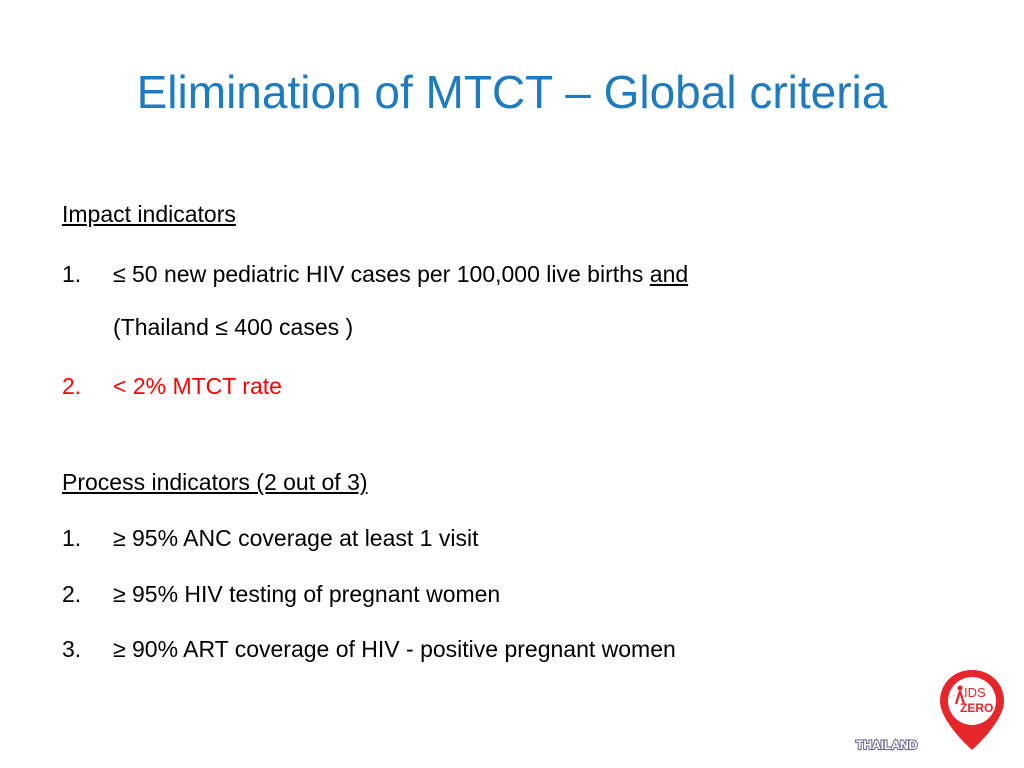  What do you see at coordinates (197, 386) in the screenshot?
I see `impact-item-2-text: < 2% MTCT rate` at bounding box center [197, 386].